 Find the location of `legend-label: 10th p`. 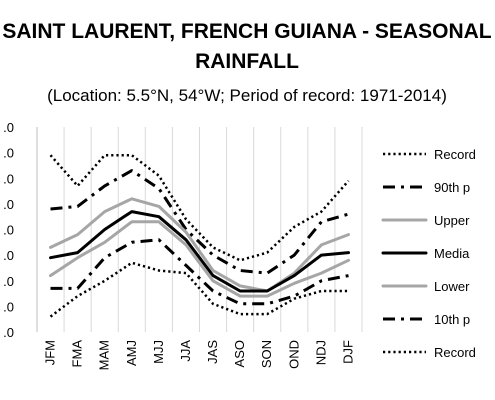

legend-label: 10th p is located at coordinates (452, 319).